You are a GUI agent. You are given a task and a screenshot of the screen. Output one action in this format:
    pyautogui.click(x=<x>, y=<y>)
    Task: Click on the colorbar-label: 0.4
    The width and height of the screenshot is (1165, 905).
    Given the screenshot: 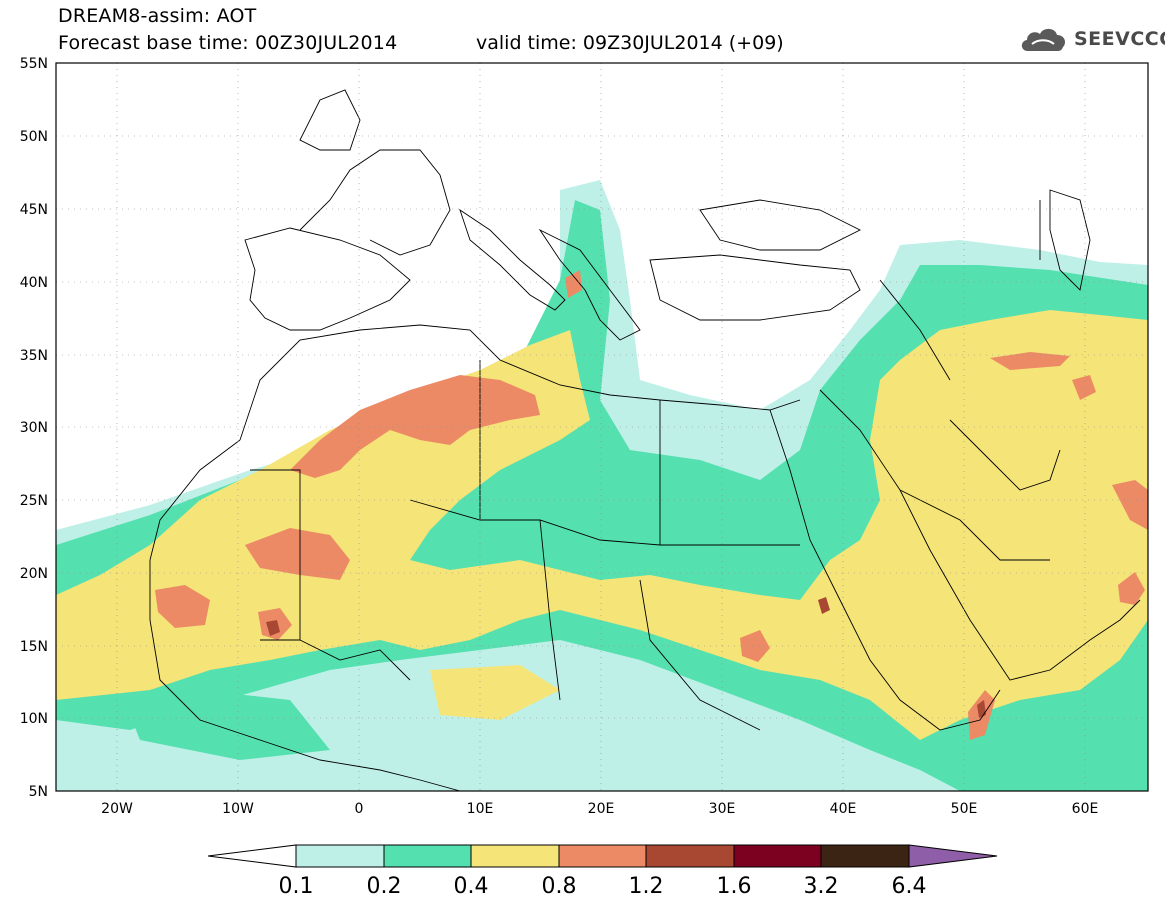 What is the action you would take?
    pyautogui.click(x=471, y=886)
    